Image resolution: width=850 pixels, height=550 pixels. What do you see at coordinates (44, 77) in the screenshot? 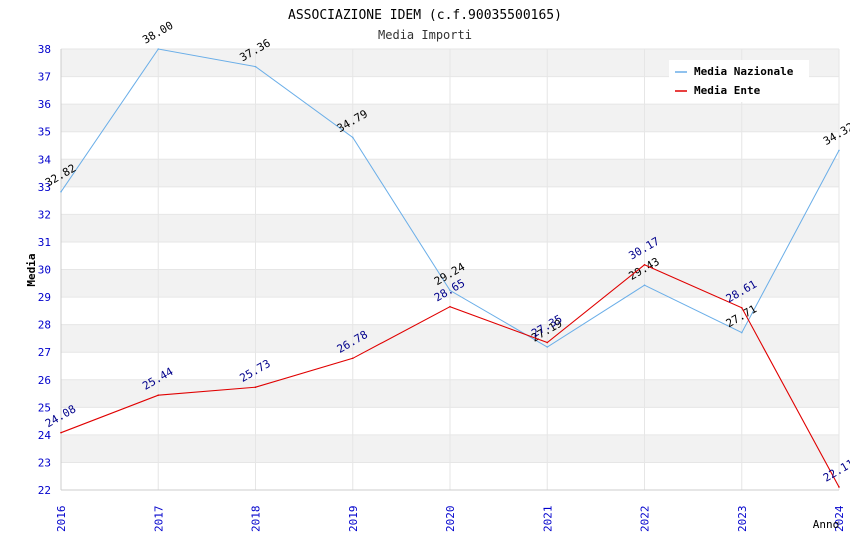
I see `y-tick-label: 37` at bounding box center [44, 77].